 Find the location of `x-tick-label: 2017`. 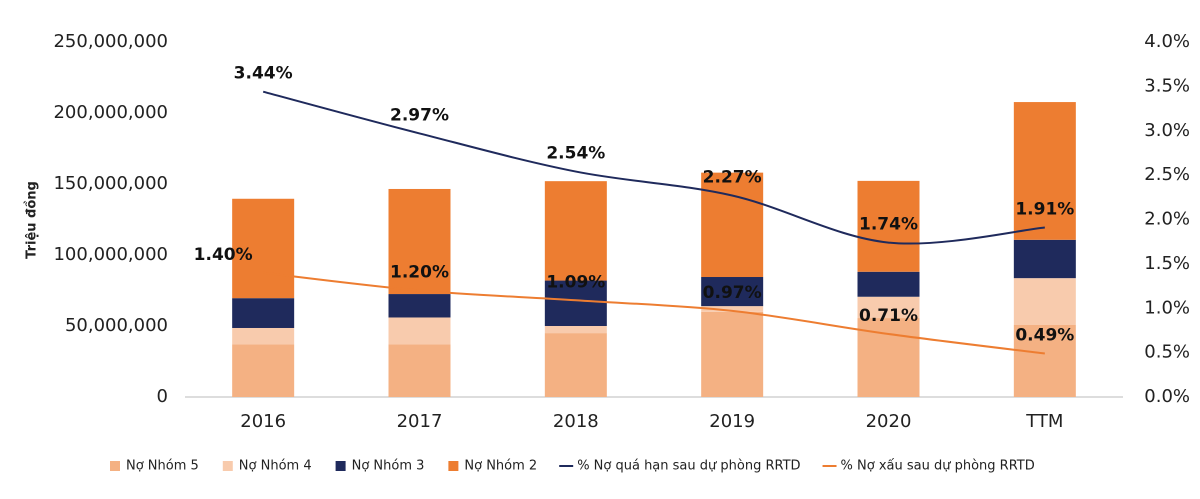

x-tick-label: 2017 is located at coordinates (420, 421).